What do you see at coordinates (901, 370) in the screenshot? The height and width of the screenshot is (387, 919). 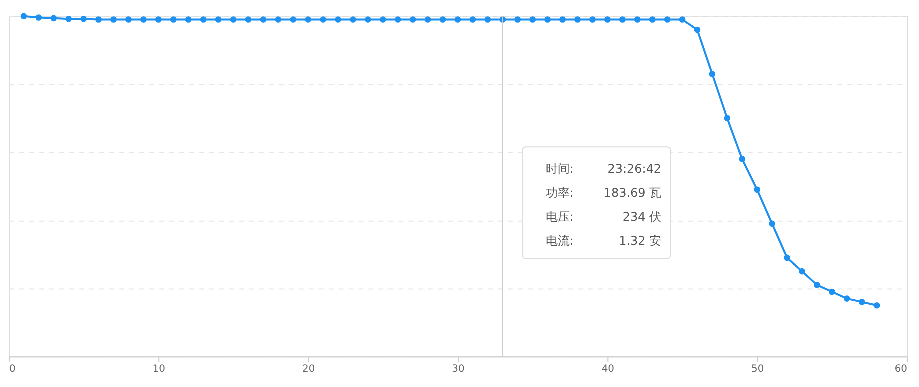 I see `x-tick-label: 60` at bounding box center [901, 370].